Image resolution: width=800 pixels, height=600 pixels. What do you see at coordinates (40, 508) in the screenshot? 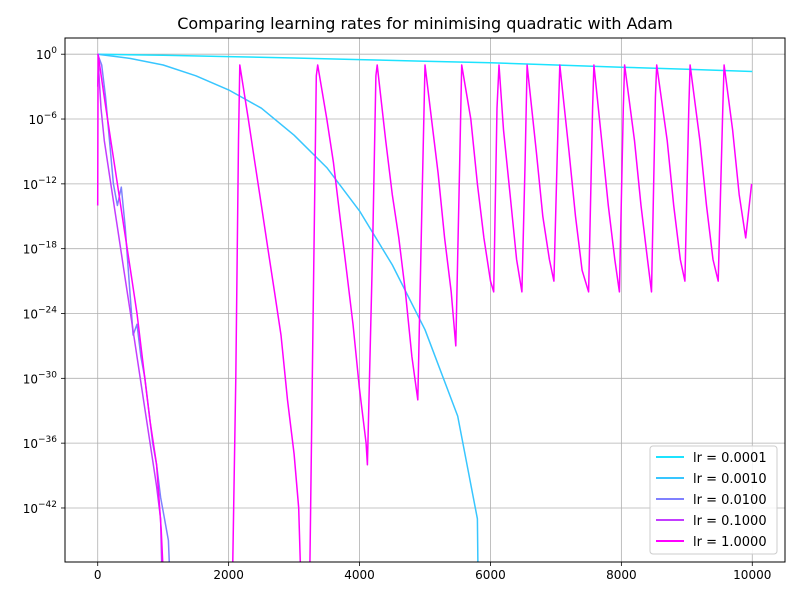
I see `y-tick-label: 10⁻⁴²` at bounding box center [40, 508].